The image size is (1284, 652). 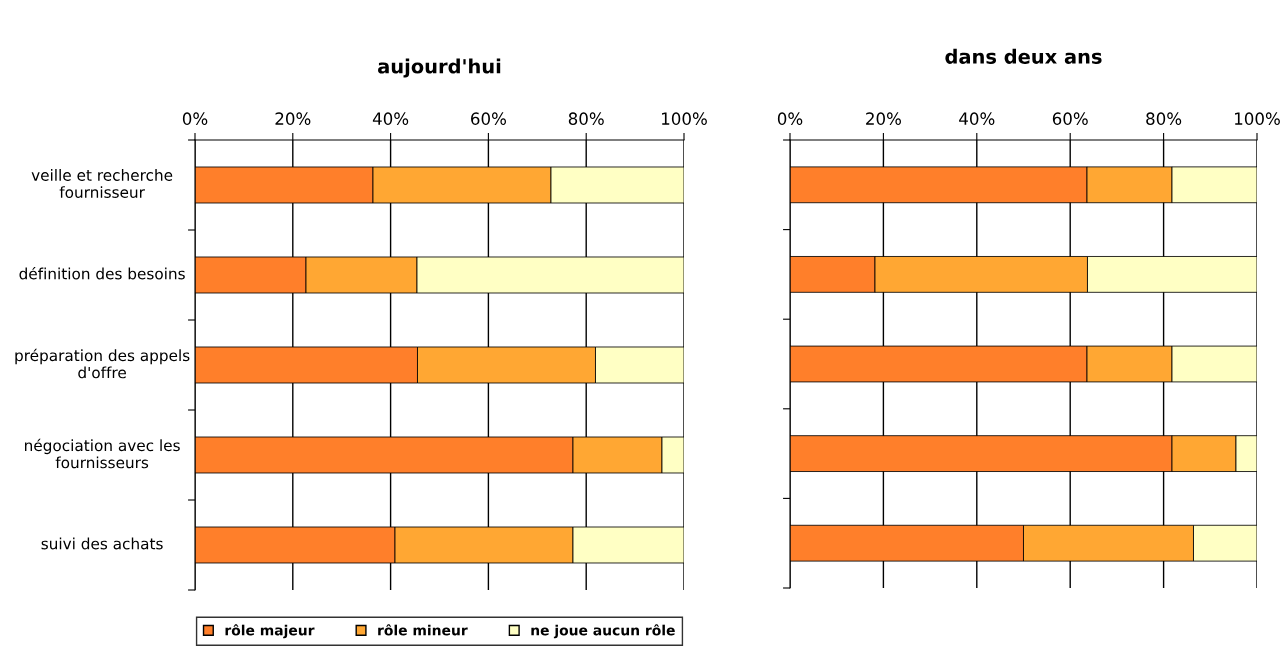 What do you see at coordinates (102, 363) in the screenshot?
I see `y-tick-label: préparation des appels d'offre` at bounding box center [102, 363].